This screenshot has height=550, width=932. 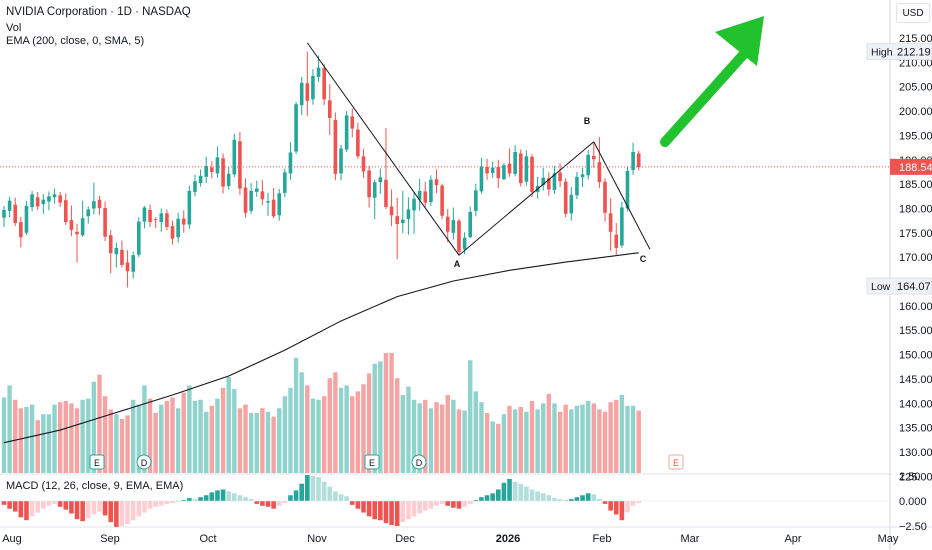 What do you see at coordinates (95, 486) in the screenshot?
I see `macd-label: MACD (12, 26, close, 9, EMA, EMA)` at bounding box center [95, 486].